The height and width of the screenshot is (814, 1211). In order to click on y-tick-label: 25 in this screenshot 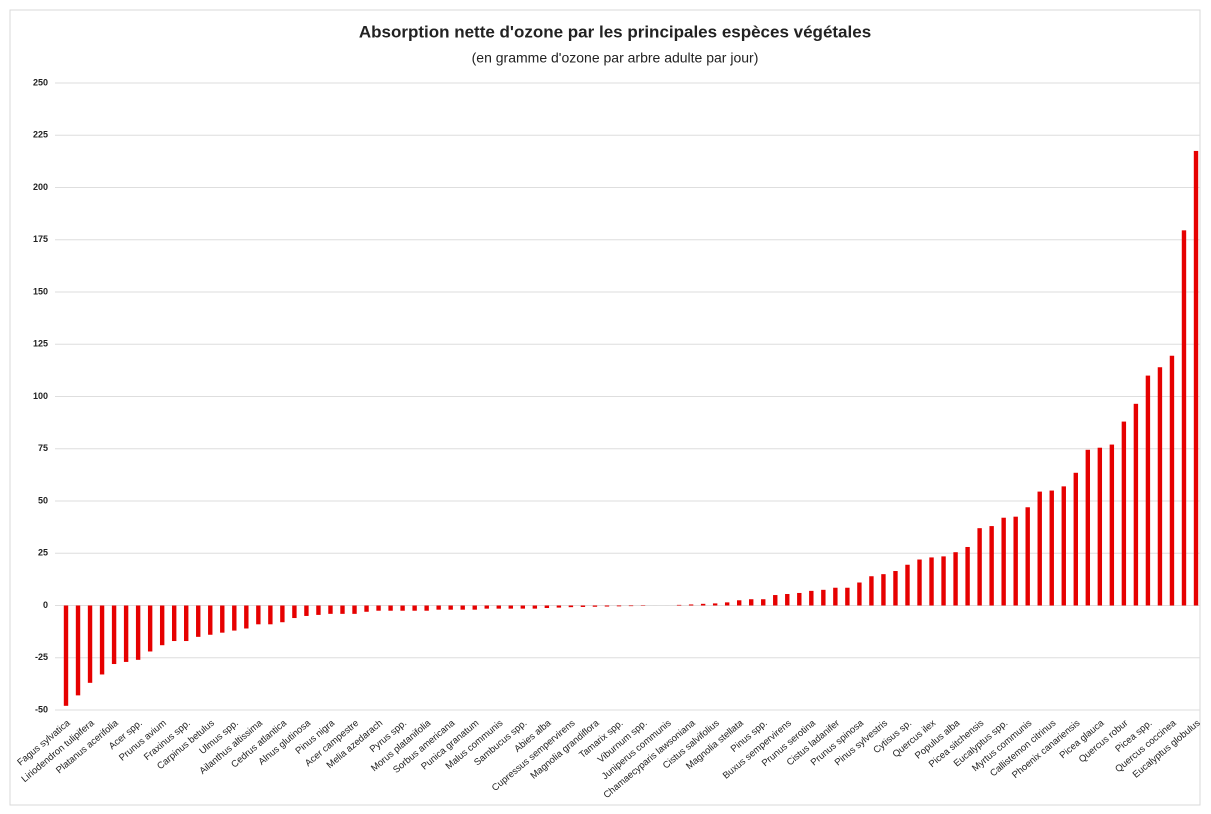, I will do `click(43, 553)`.